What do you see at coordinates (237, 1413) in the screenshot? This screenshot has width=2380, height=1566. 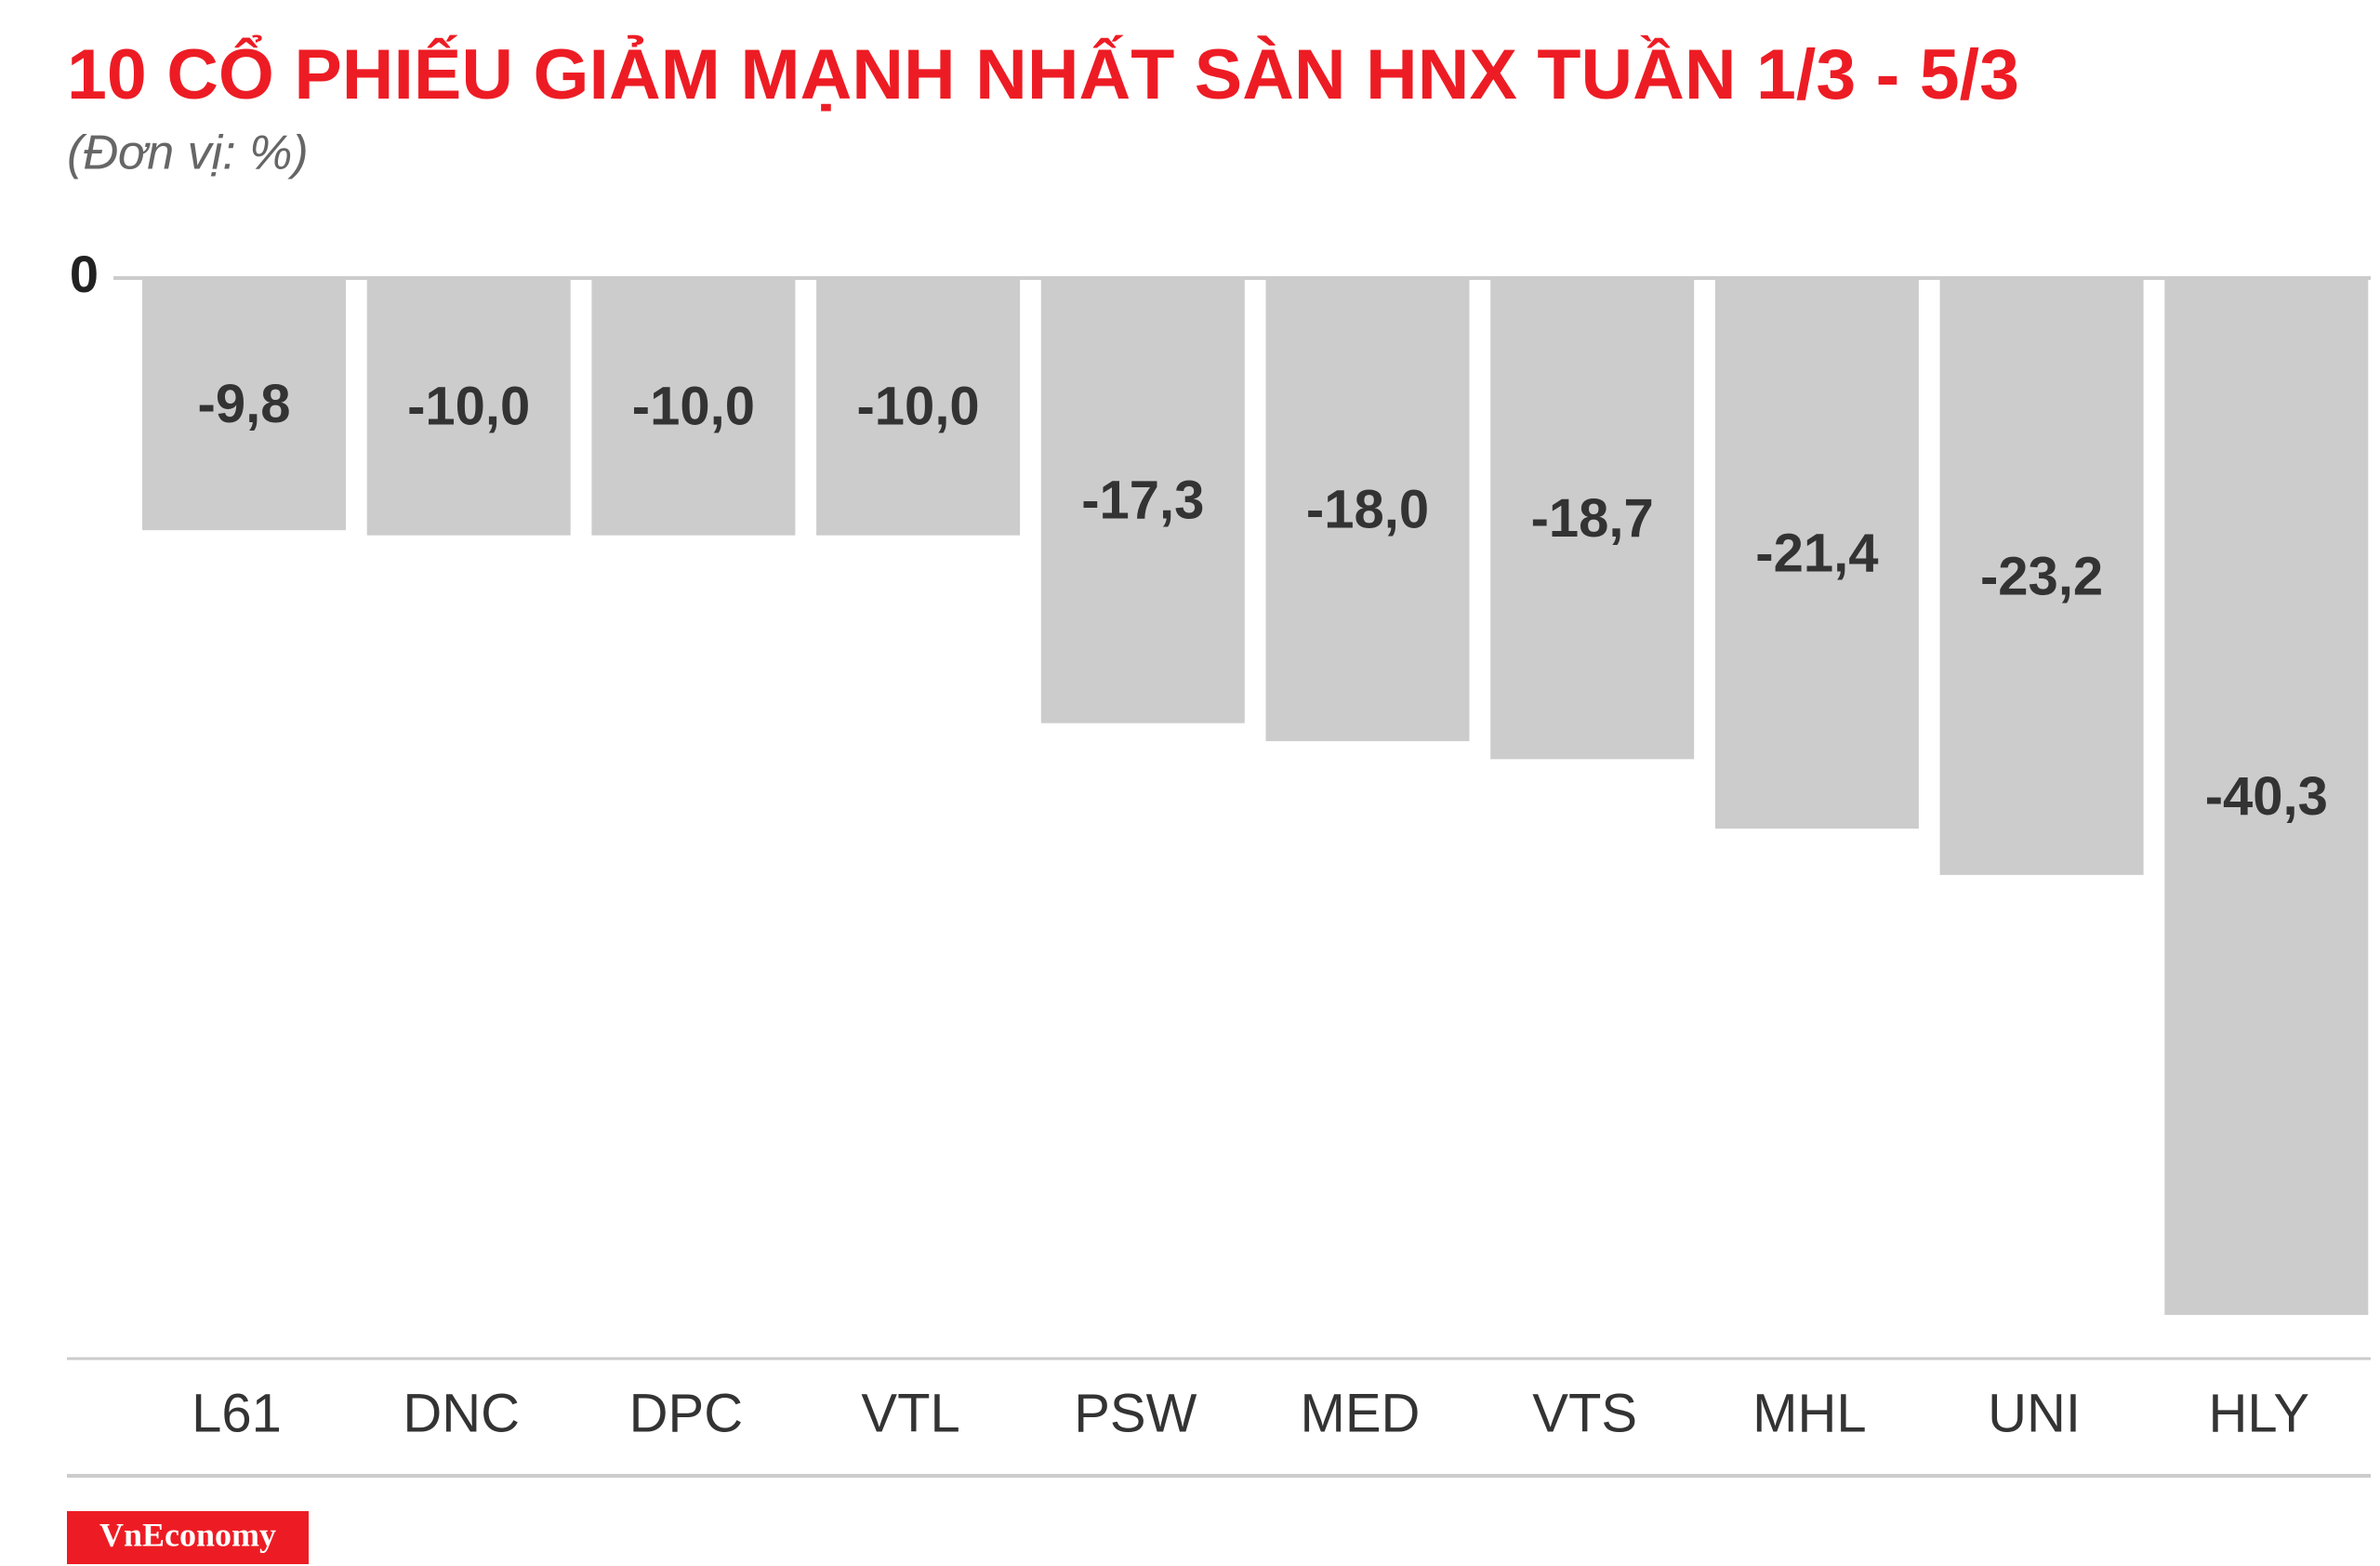 I see `x-tick-label: L61` at bounding box center [237, 1413].